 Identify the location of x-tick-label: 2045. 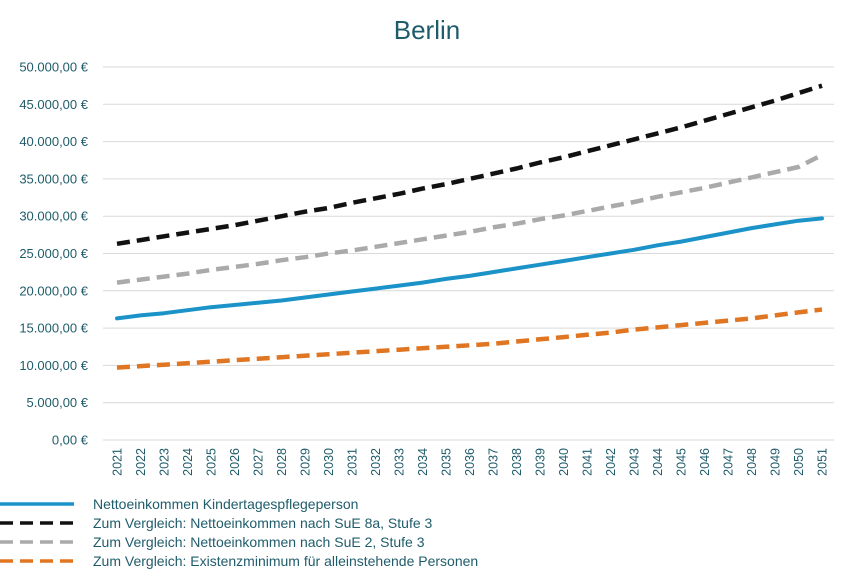
(682, 462).